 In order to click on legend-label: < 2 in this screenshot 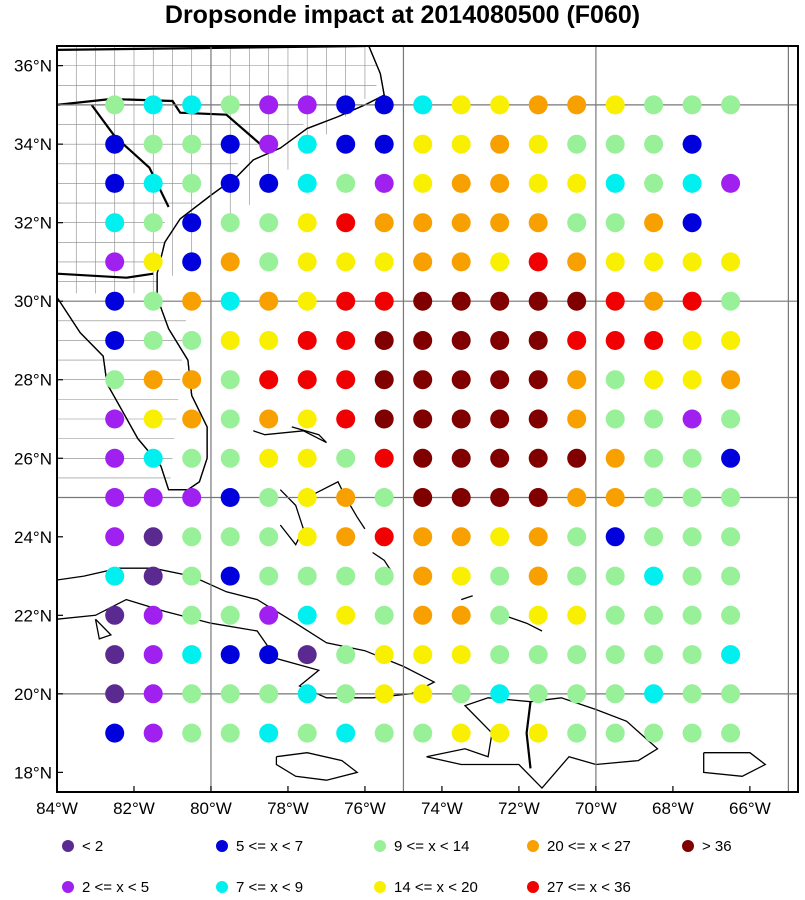, I will do `click(92, 846)`.